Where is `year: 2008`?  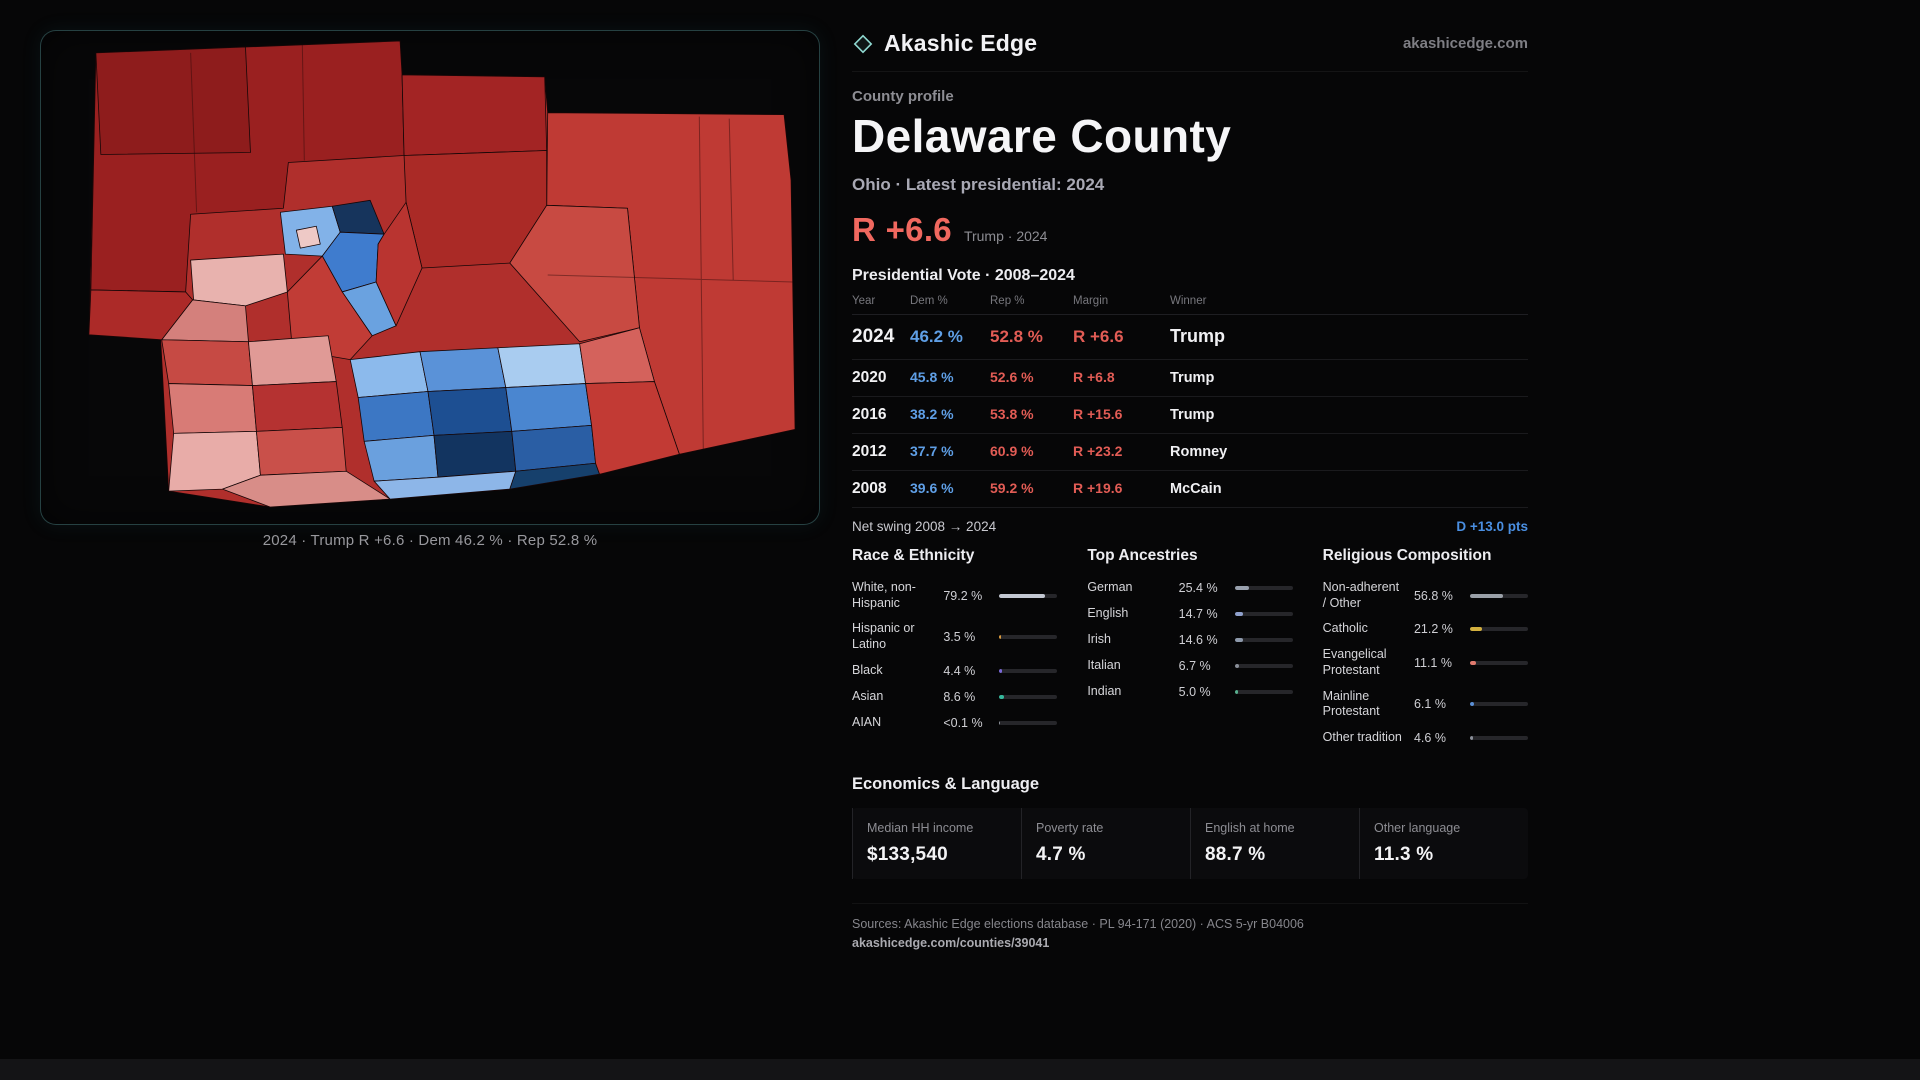
year: 2008 is located at coordinates (869, 488).